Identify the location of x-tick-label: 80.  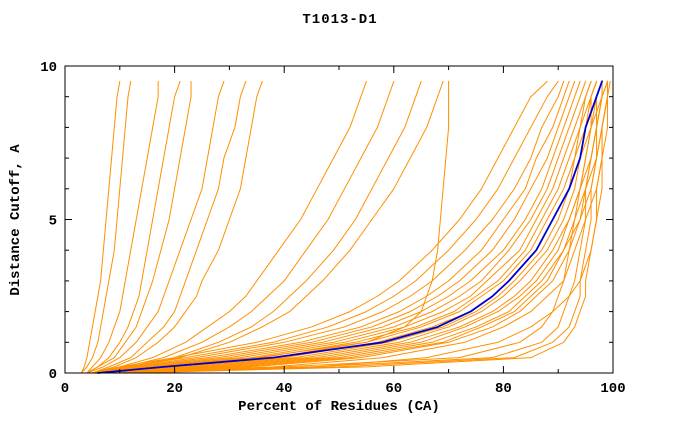
(503, 389).